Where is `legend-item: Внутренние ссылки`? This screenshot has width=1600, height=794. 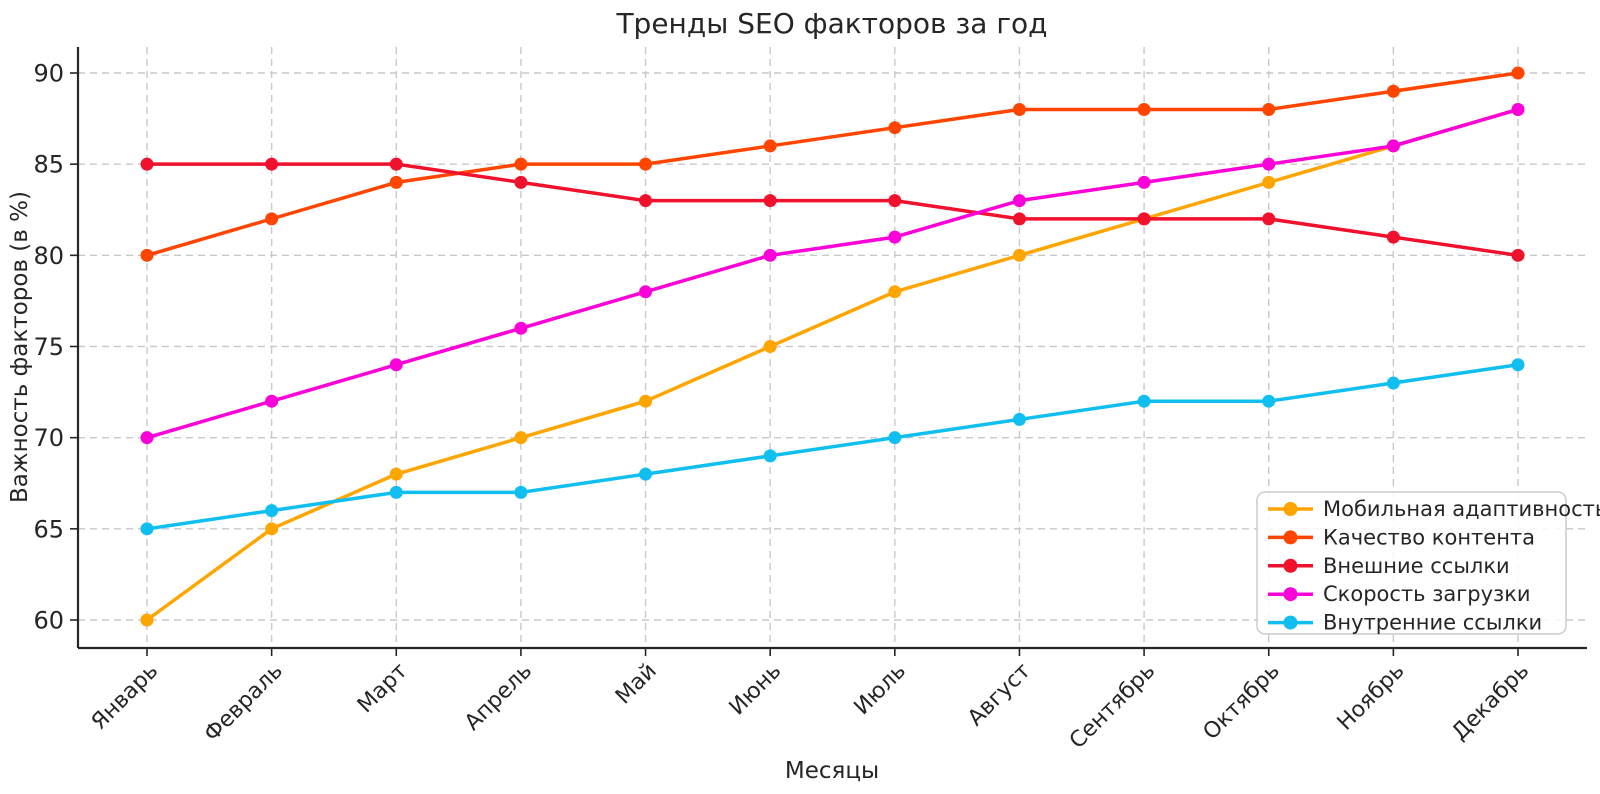 legend-item: Внутренние ссылки is located at coordinates (1405, 623).